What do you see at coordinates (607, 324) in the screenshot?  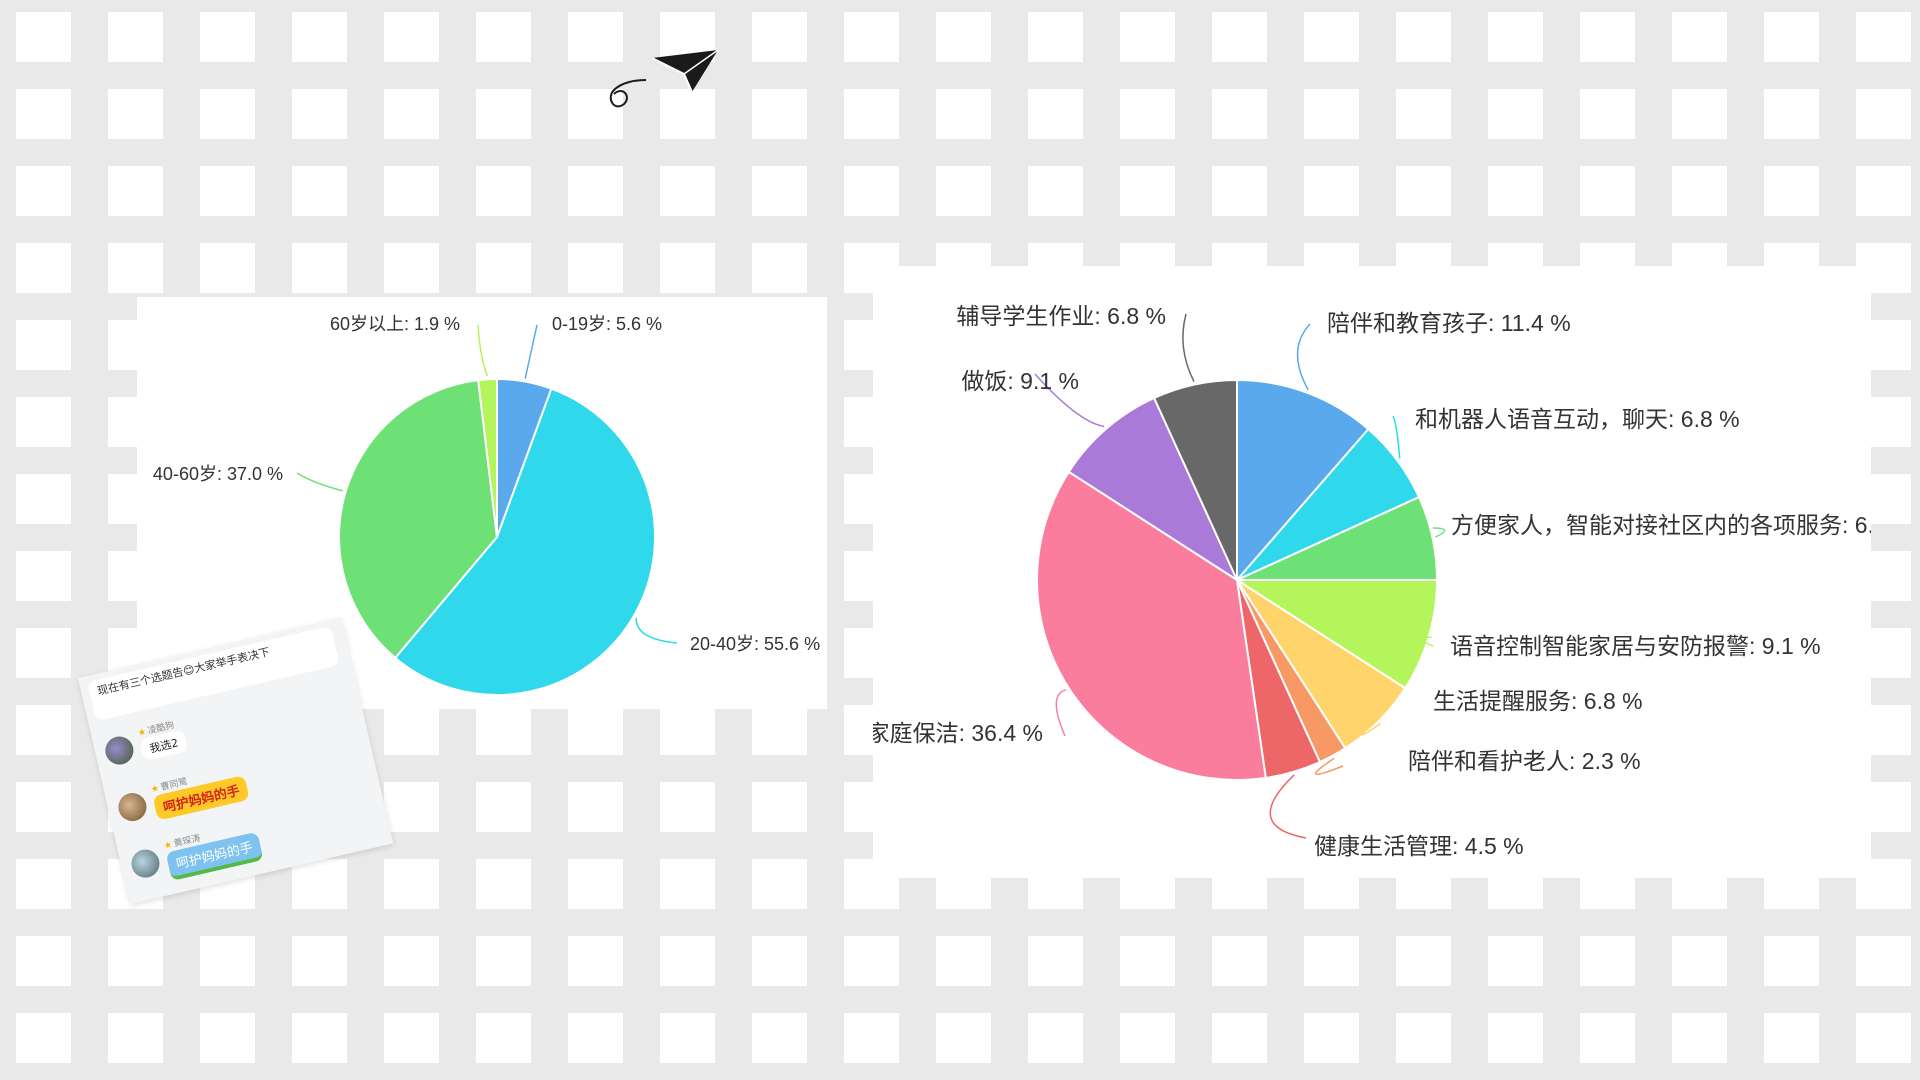 I see `slice-label: 0-19岁: 5.6 %` at bounding box center [607, 324].